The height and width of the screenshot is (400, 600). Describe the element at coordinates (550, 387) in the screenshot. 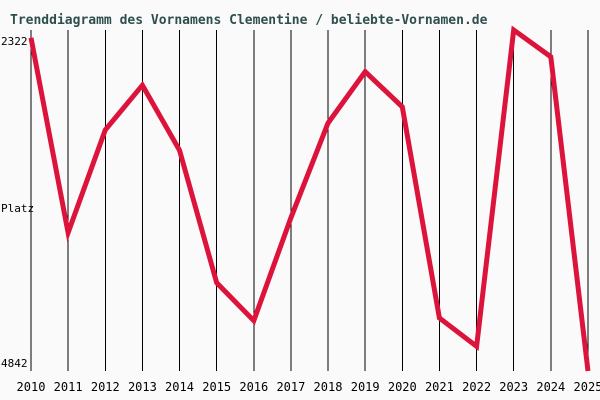

I see `x-tick-label-2024: 2024` at that location.